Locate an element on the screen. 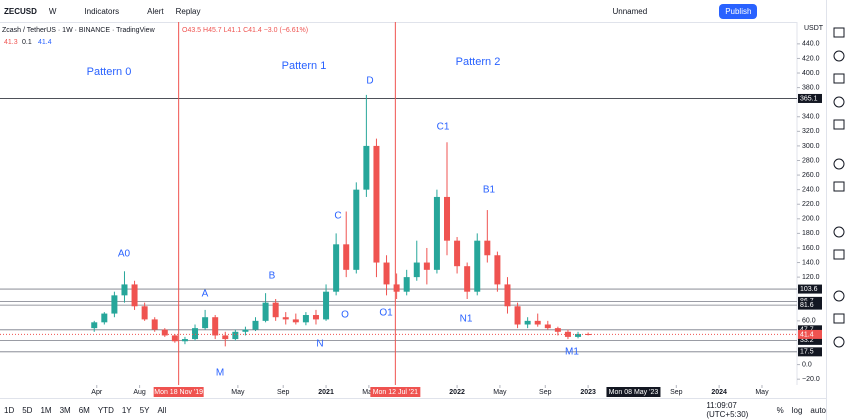  annotation: B1 is located at coordinates (489, 190).